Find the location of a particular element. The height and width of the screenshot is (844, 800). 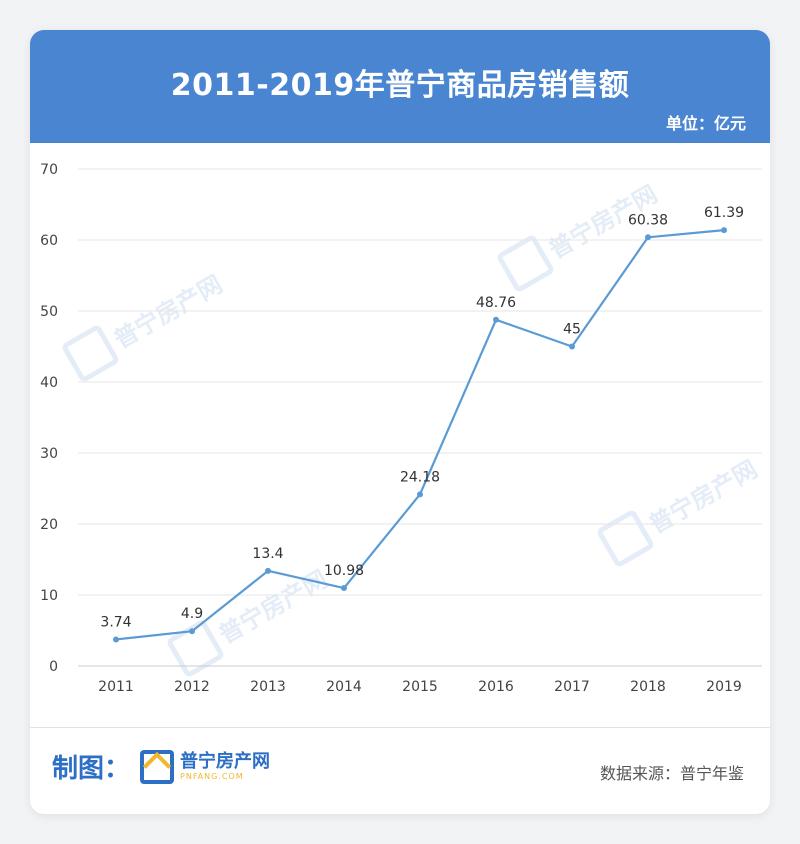

brand-domain: PNFANG.COM is located at coordinates (212, 776).